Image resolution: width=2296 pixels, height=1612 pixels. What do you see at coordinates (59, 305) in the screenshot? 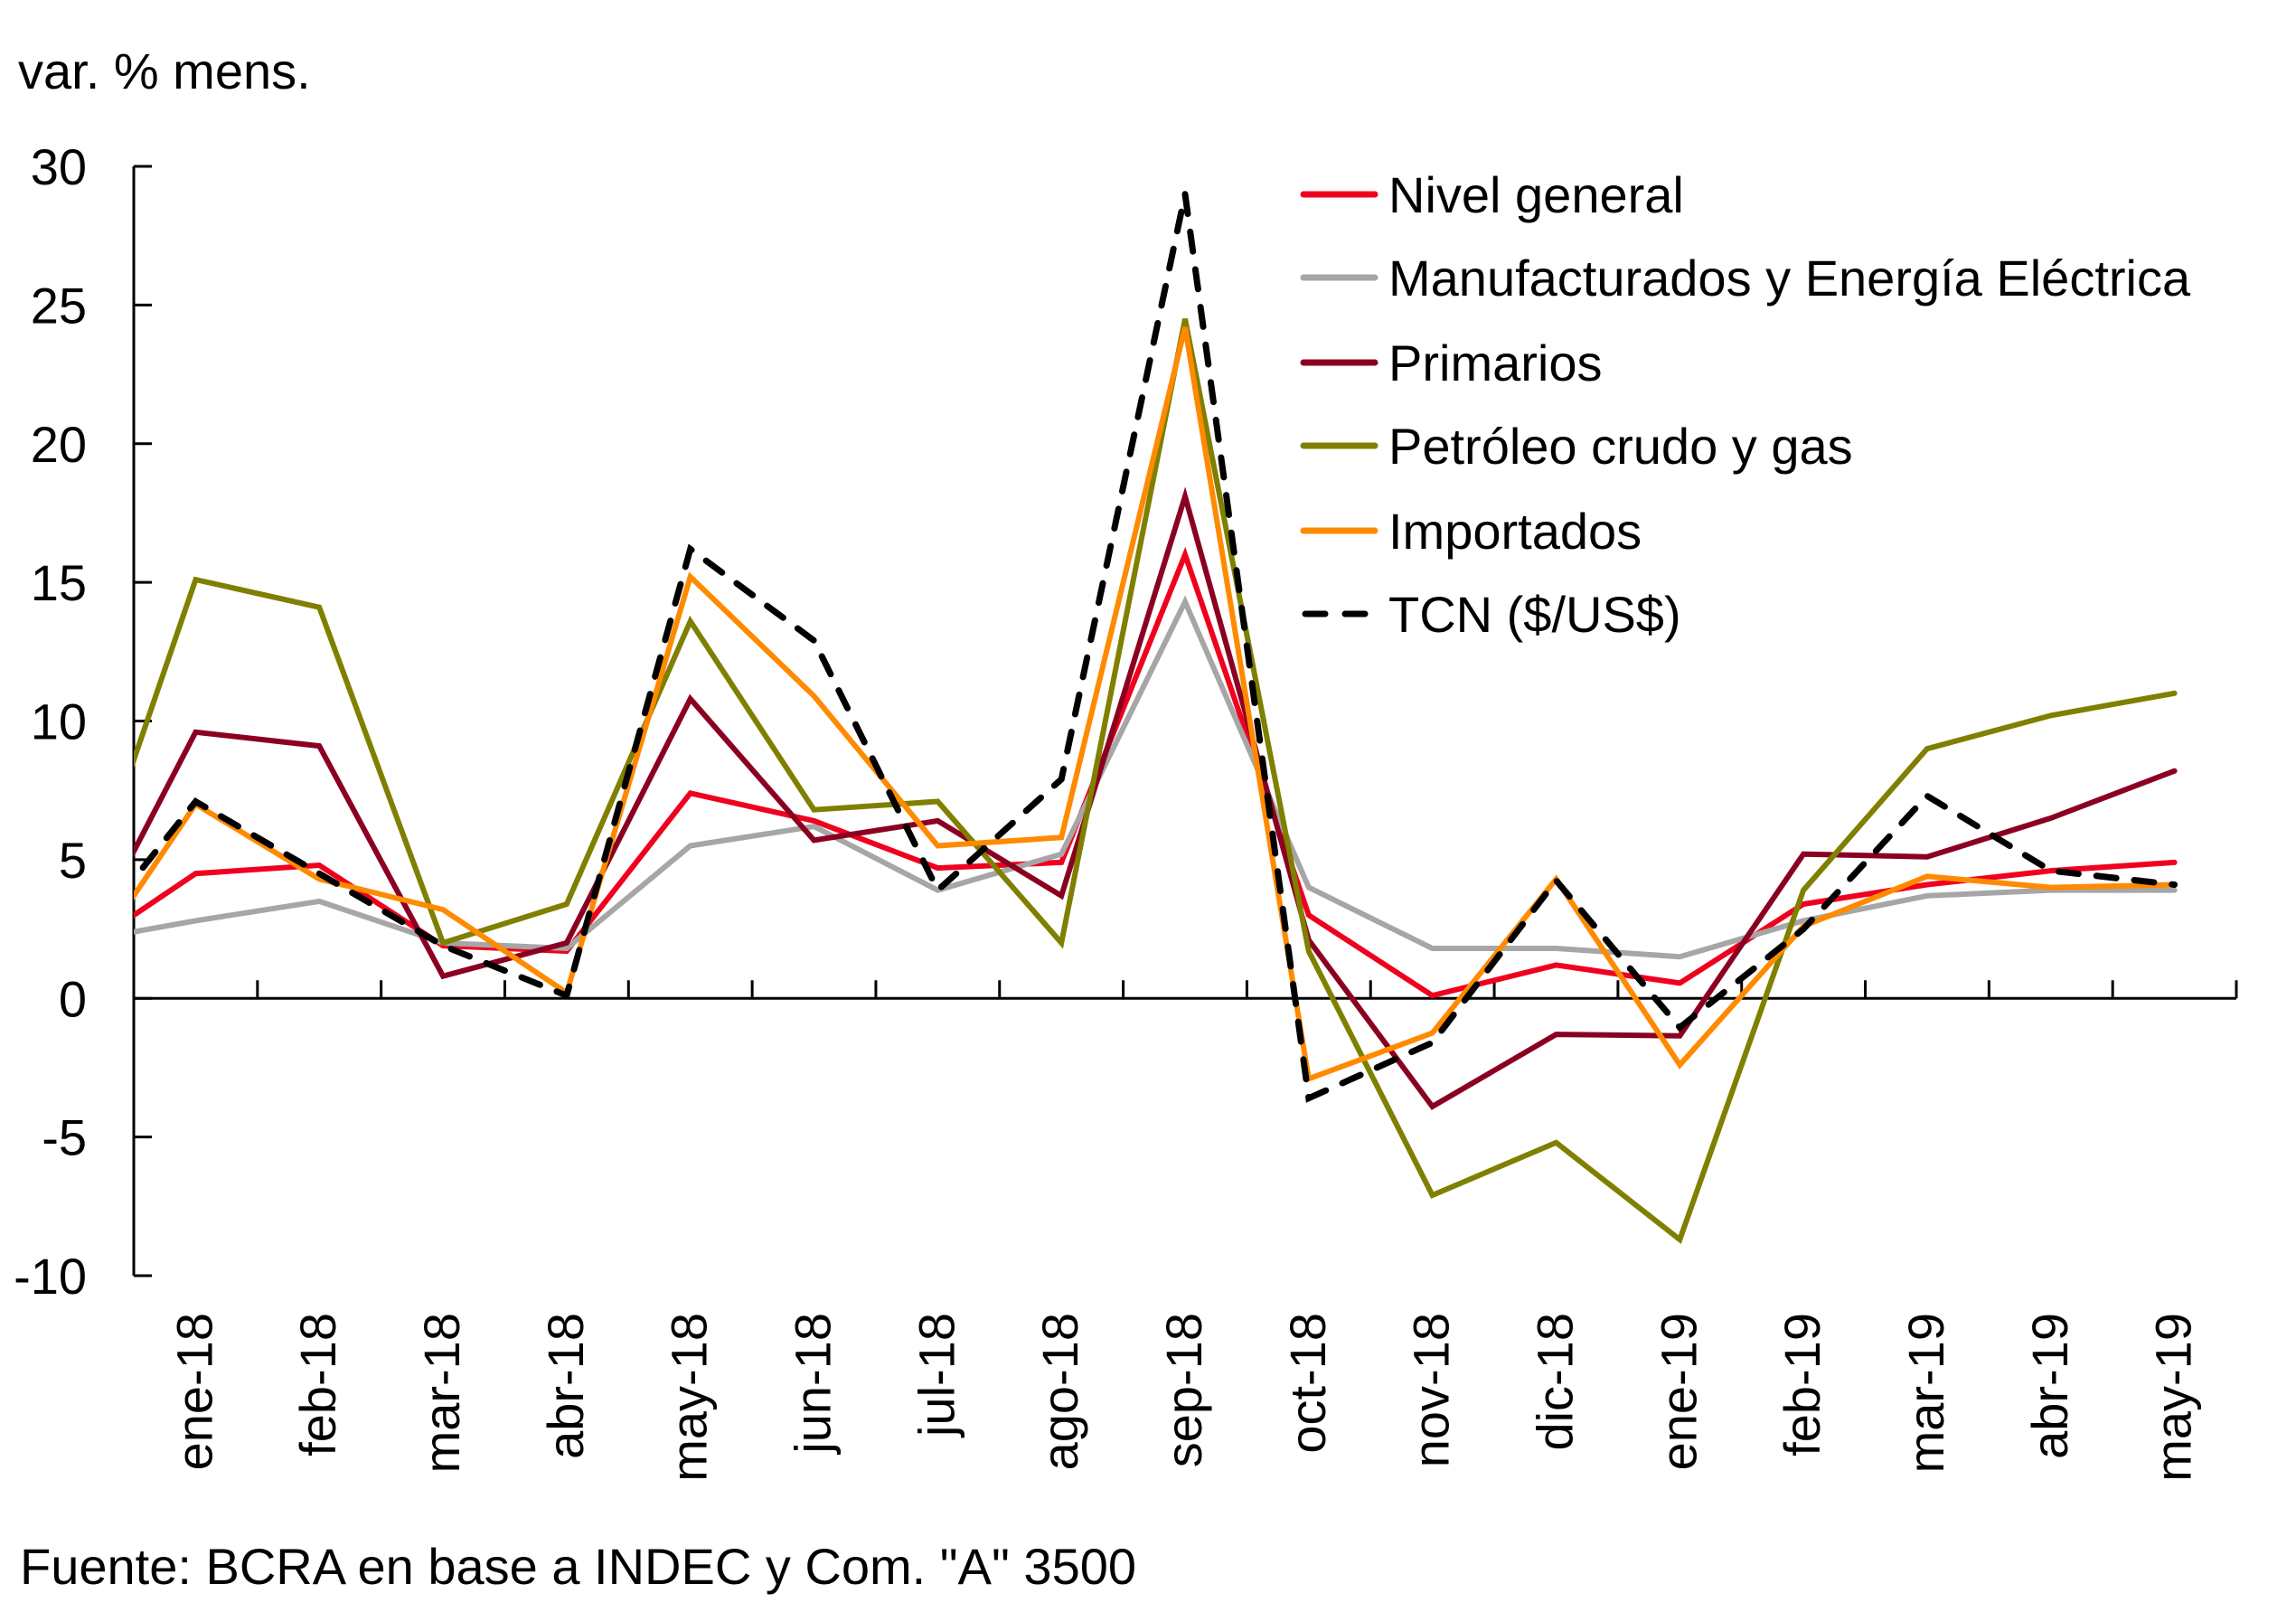
I see `y-tick-label: 25` at bounding box center [59, 305].